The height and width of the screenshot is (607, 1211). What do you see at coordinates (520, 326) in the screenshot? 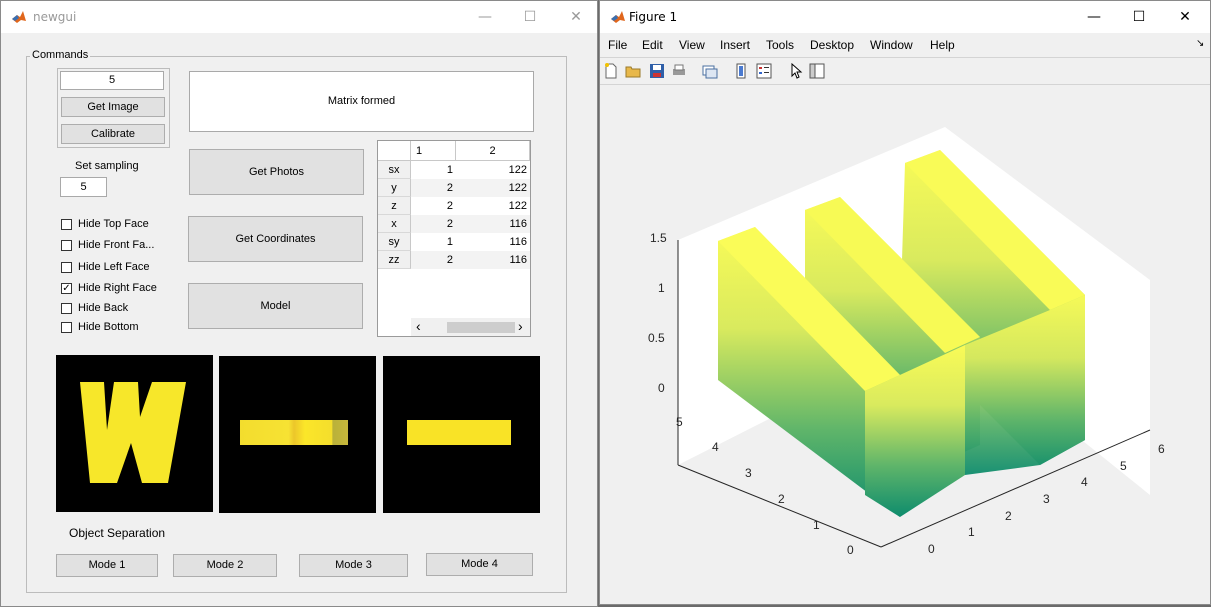
I see `scroll-right-icon: ›` at bounding box center [520, 326].